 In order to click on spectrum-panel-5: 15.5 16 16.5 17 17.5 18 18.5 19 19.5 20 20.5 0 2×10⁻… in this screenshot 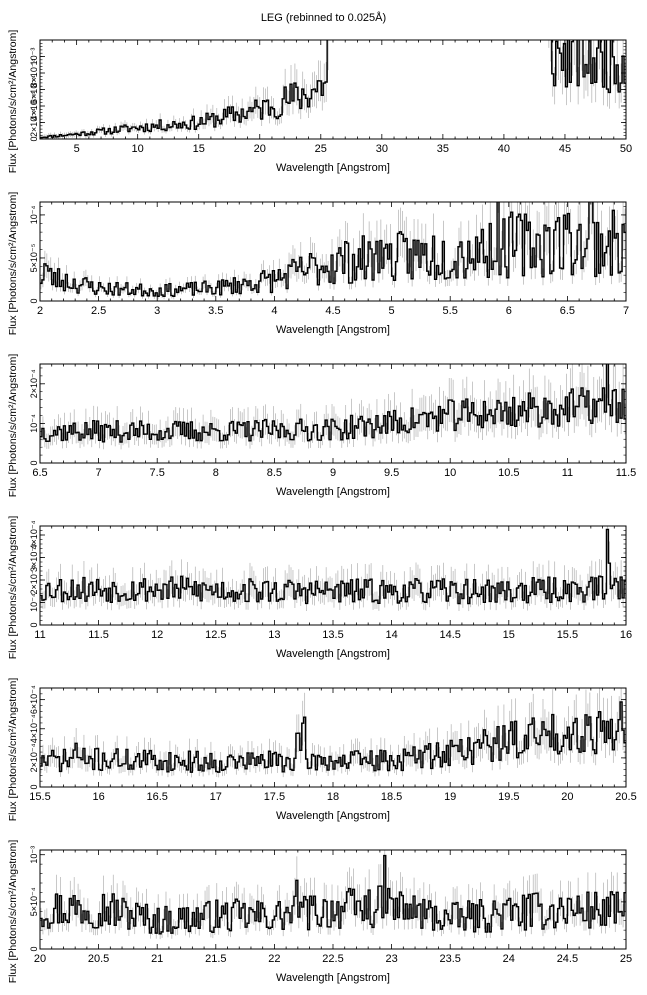, I will do `click(322, 750)`.